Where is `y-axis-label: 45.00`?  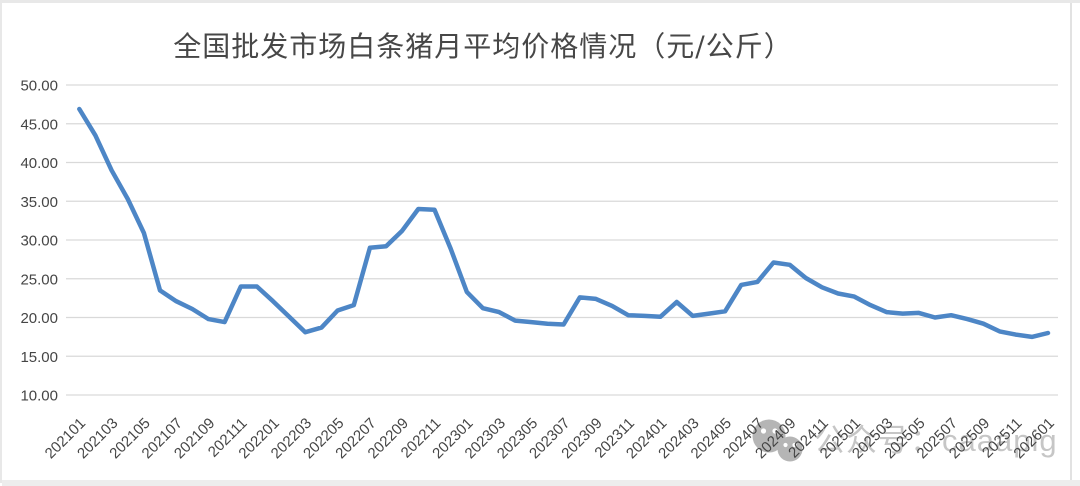
y-axis-label: 45.00 is located at coordinates (39, 124).